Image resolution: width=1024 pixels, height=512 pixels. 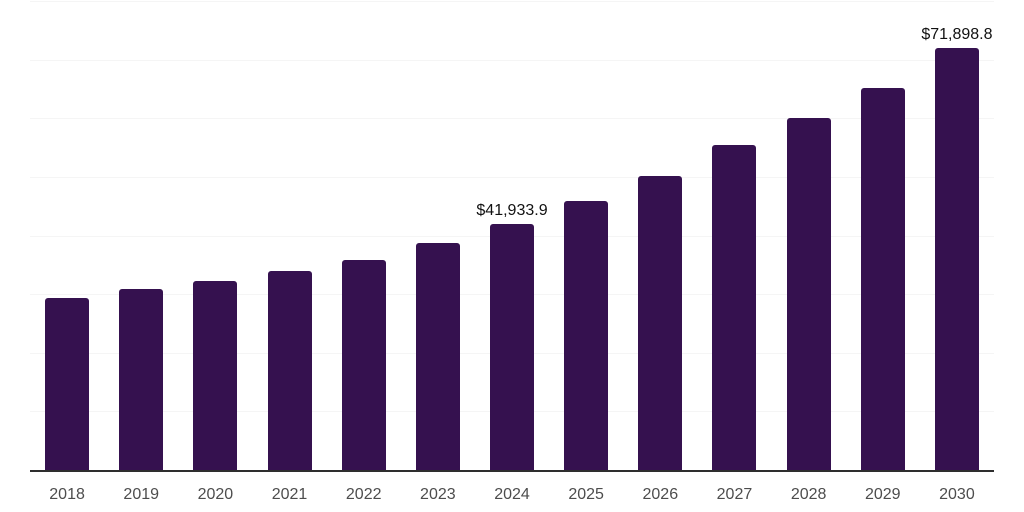 I want to click on value-label-2024: $41,933.9, so click(x=512, y=211).